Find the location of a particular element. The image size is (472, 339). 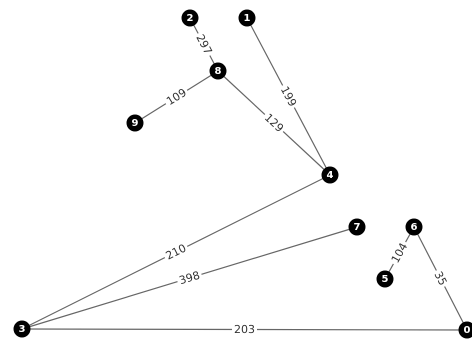

edge-weight-label: 35 is located at coordinates (440, 278).